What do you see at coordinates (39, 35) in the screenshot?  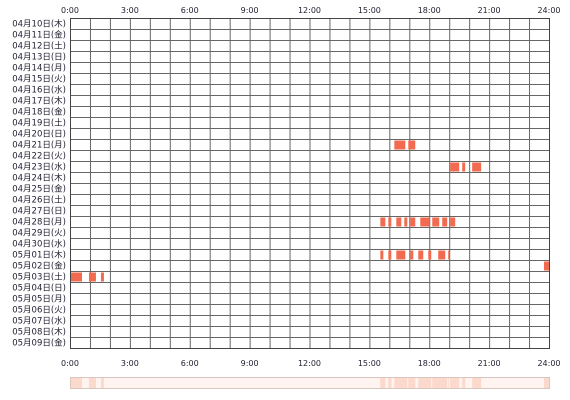 I see `row-label: 04月11日(金)` at bounding box center [39, 35].